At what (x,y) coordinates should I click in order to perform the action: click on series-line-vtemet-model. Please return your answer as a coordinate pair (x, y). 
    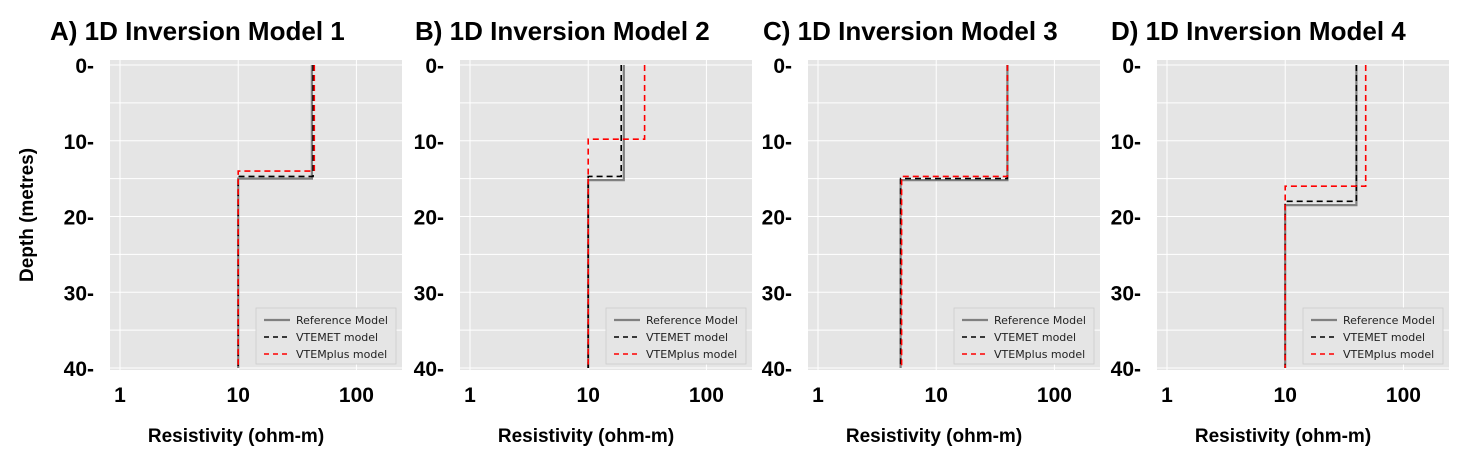
    Looking at the image, I should click on (954, 216).